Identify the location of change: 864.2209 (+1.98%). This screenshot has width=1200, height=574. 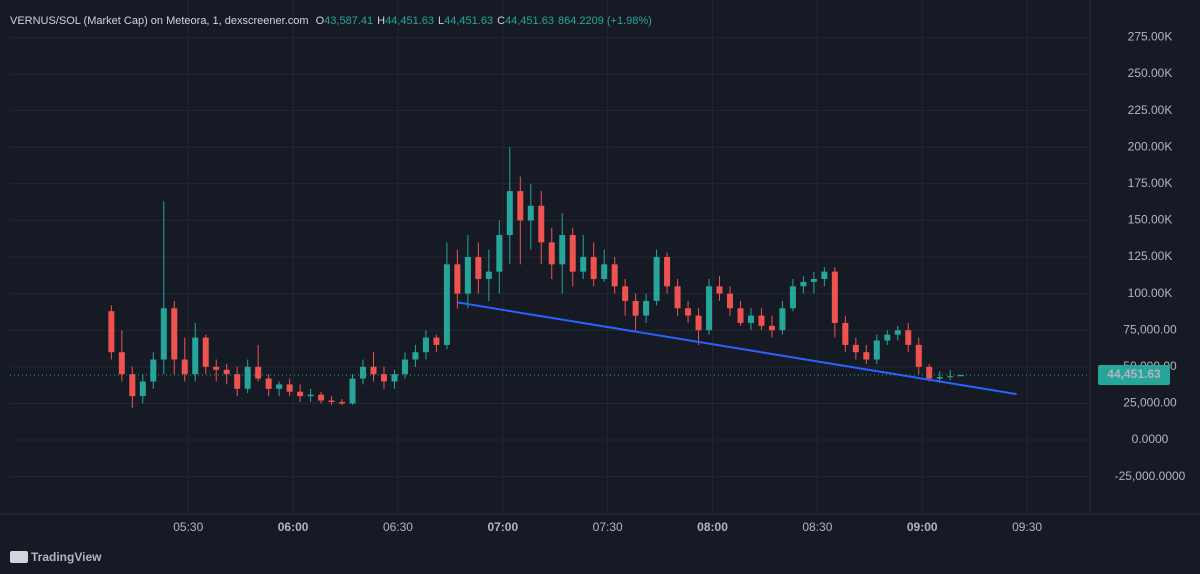
(605, 21).